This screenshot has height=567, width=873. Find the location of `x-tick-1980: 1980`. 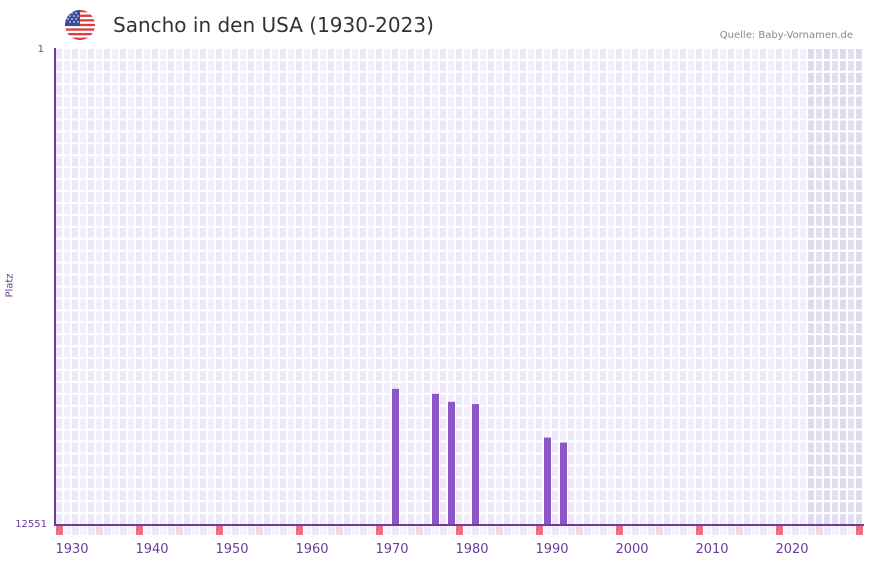

x-tick-1980: 1980 is located at coordinates (472, 549).